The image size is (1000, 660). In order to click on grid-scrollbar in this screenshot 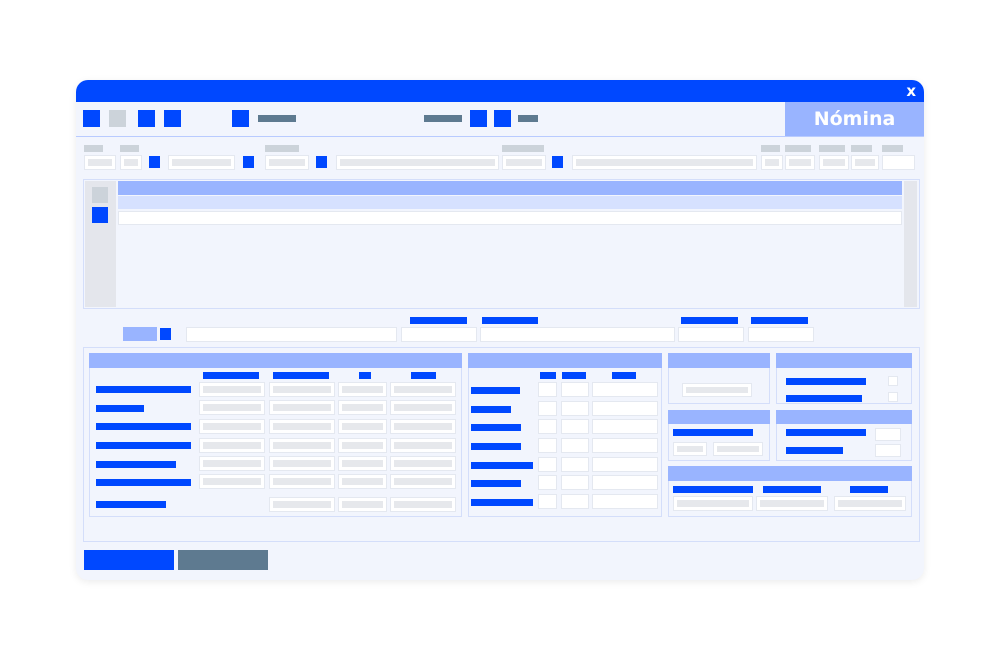, I will do `click(910, 244)`.